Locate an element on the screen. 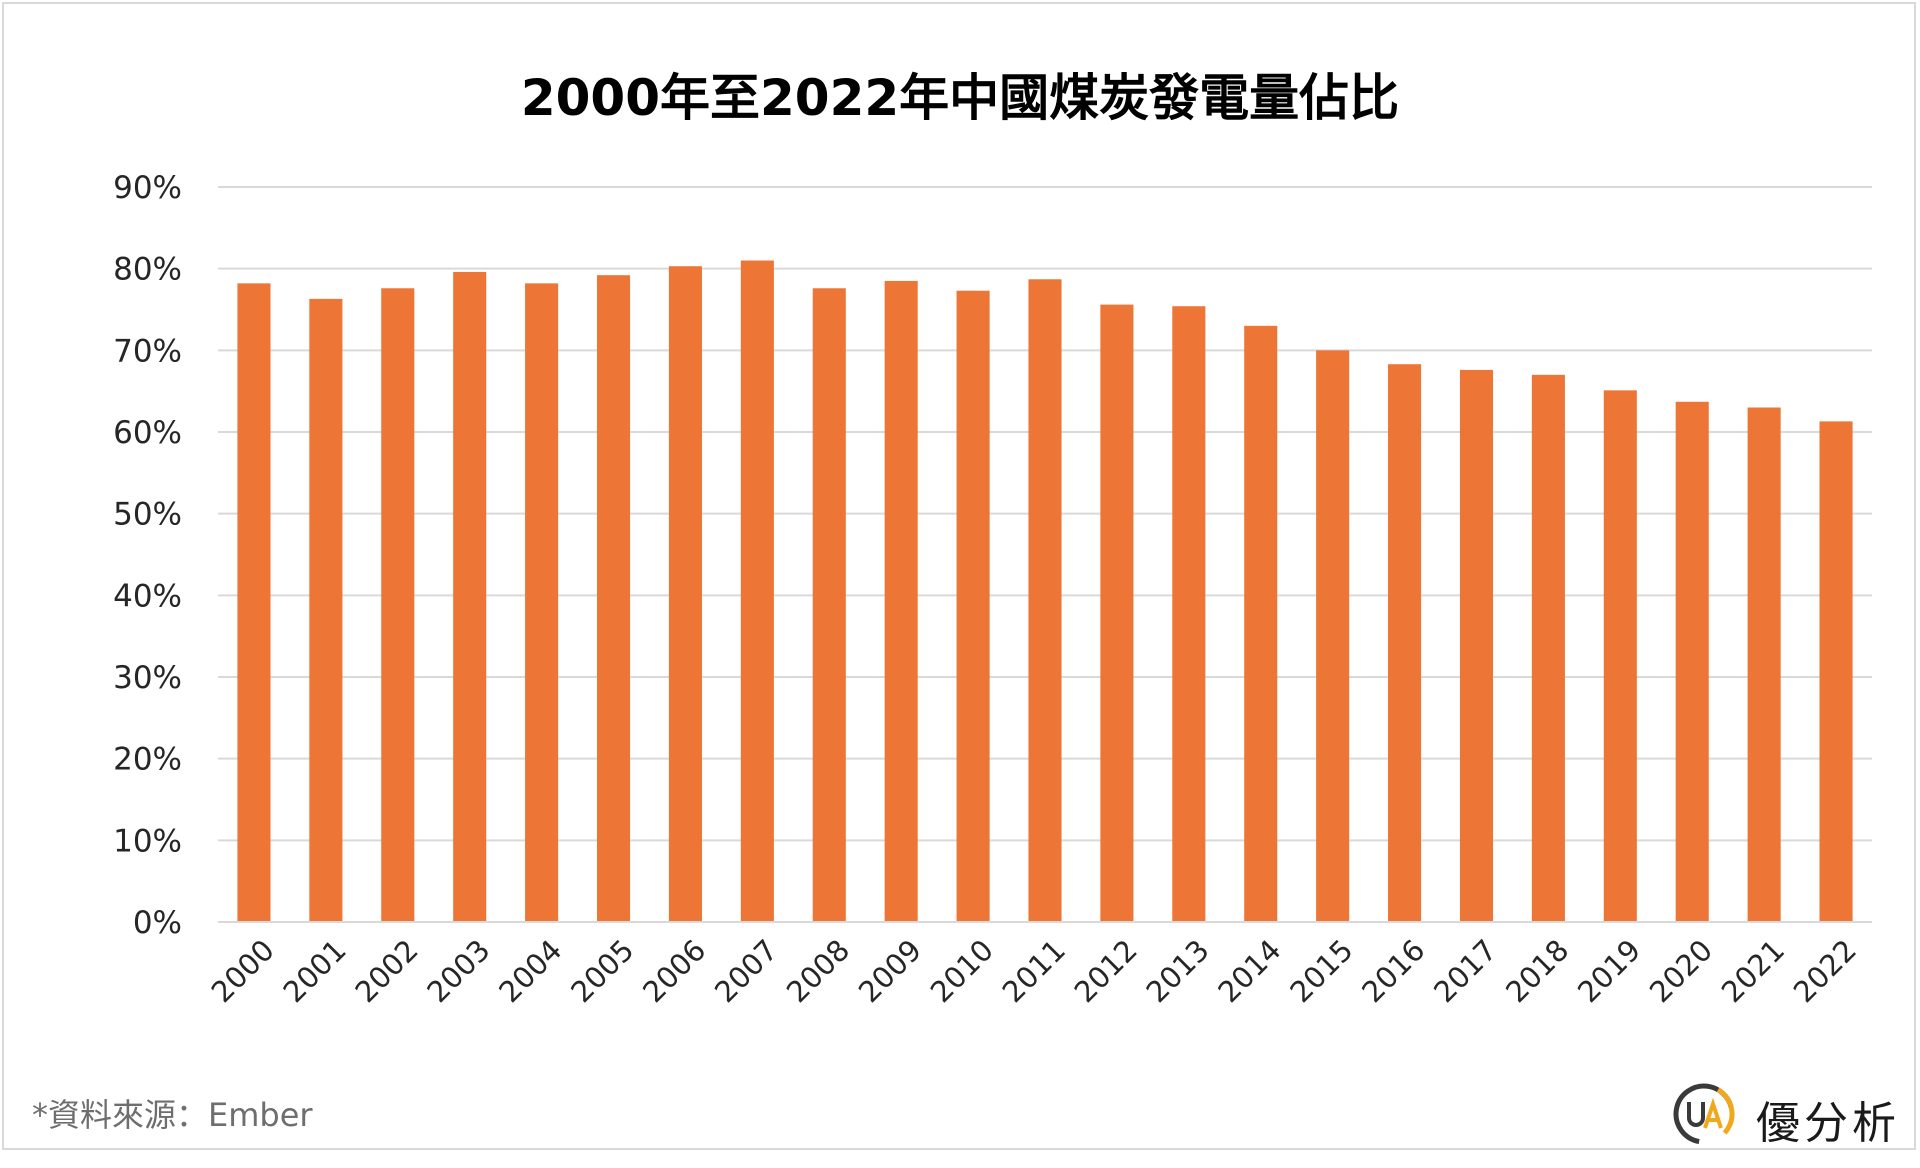  x-tick-label: 2001 is located at coordinates (315, 971).